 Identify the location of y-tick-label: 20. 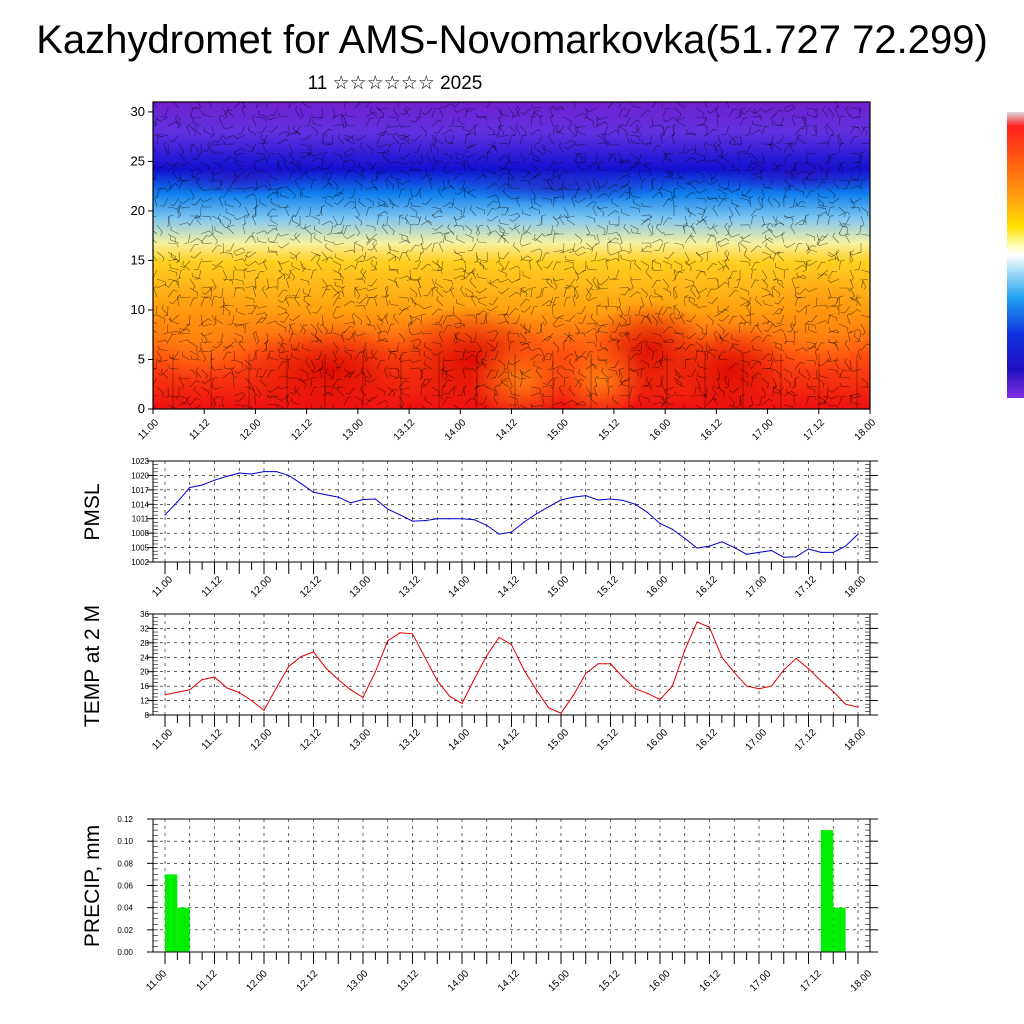
(144, 672).